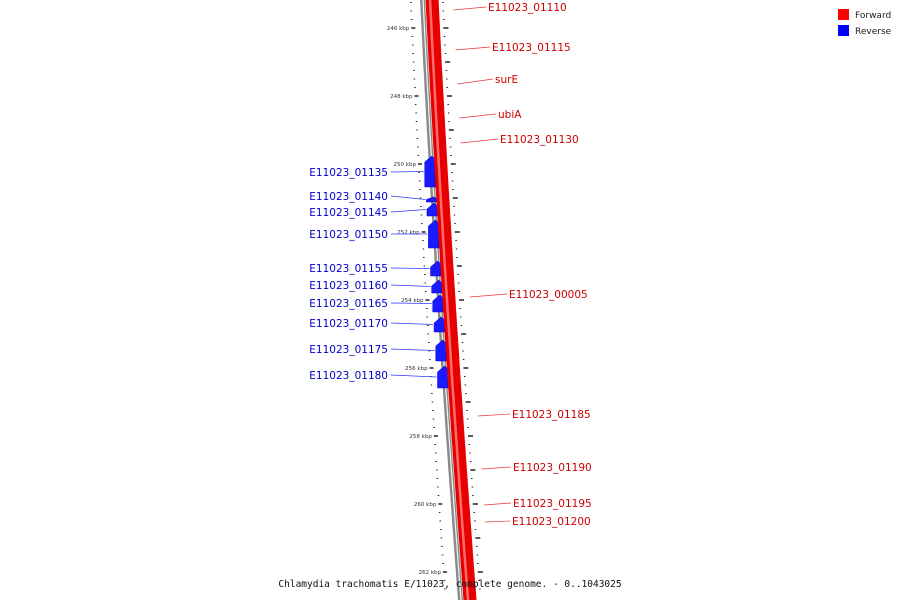 The width and height of the screenshot is (900, 600). Describe the element at coordinates (551, 415) in the screenshot. I see `forward-gene-label: E11023_01185` at that location.